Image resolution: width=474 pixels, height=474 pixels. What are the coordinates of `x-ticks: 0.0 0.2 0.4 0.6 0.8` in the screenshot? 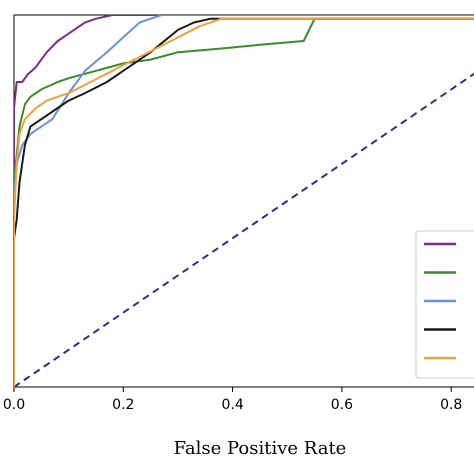 It's located at (232, 400).